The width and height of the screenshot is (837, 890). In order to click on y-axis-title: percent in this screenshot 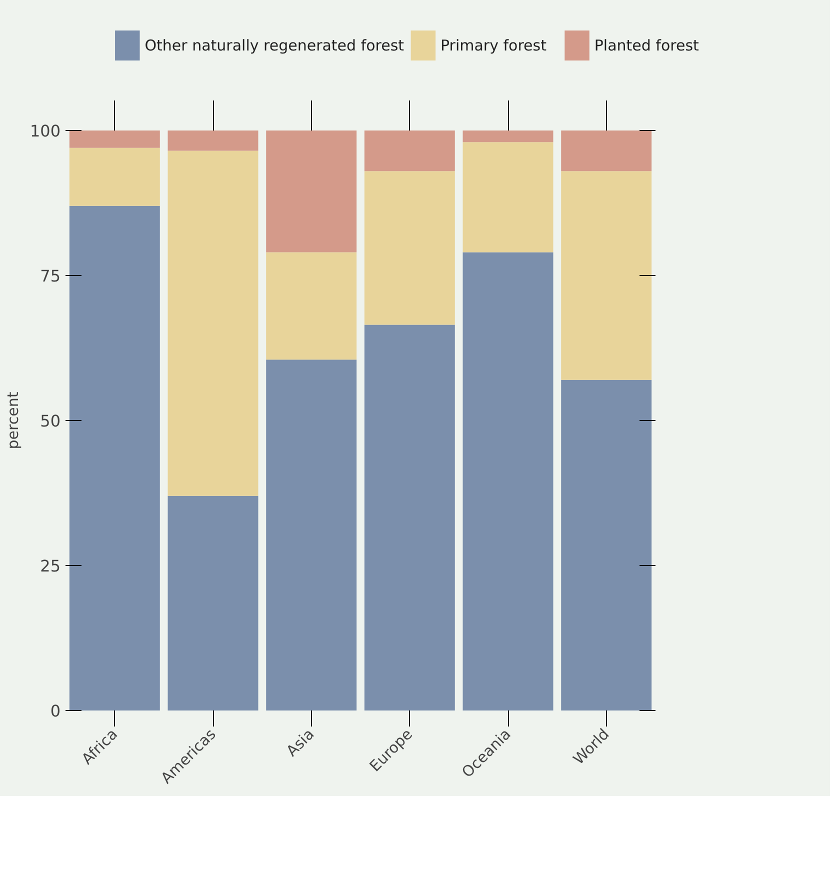, I will do `click(13, 421)`.